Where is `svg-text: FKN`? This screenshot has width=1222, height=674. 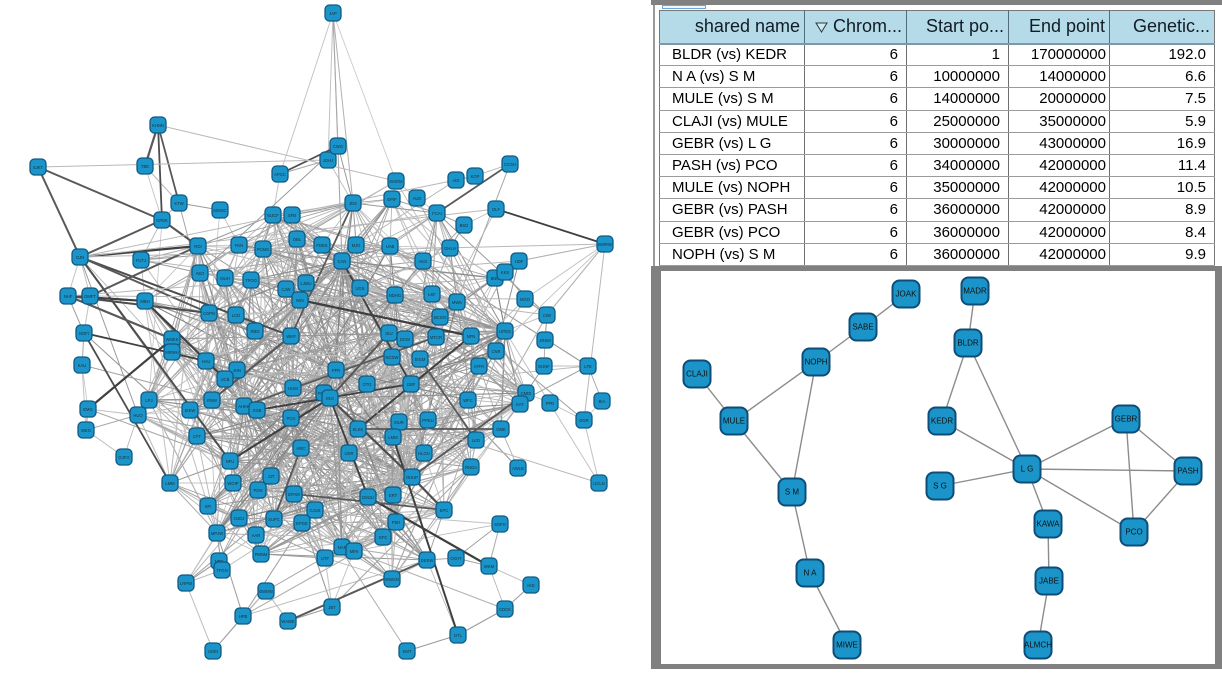 svg-text: FKN is located at coordinates (239, 245).